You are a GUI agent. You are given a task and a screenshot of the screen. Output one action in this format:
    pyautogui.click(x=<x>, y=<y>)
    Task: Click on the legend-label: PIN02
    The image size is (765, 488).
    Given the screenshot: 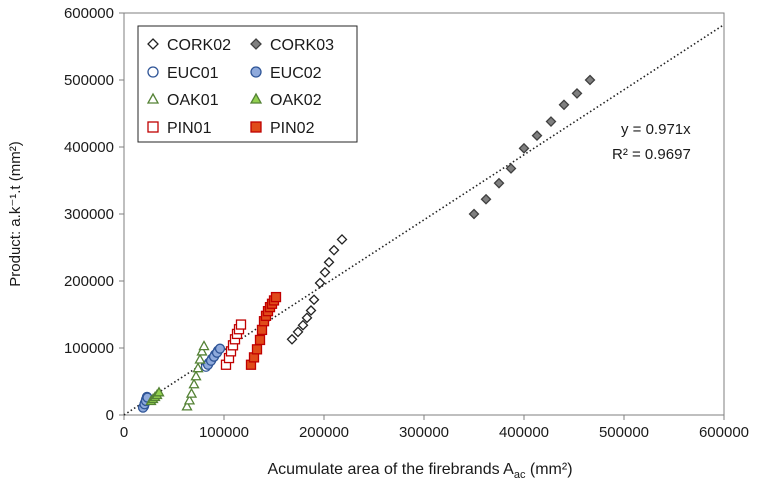 What is the action you would take?
    pyautogui.click(x=292, y=128)
    